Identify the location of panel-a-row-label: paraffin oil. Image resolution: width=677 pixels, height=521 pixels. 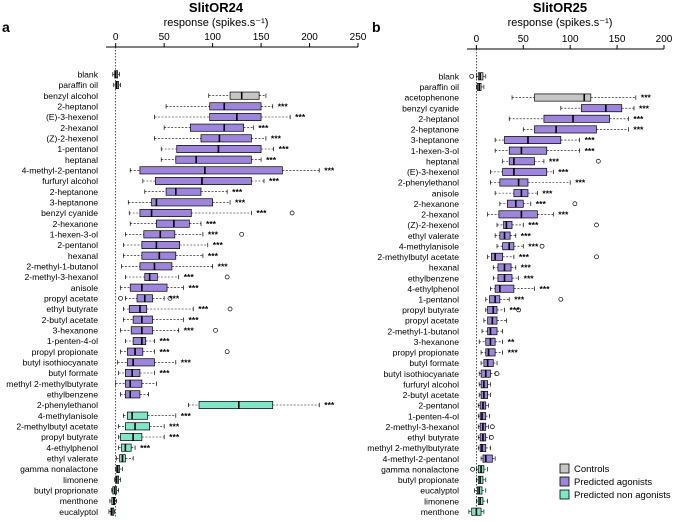
(79, 85).